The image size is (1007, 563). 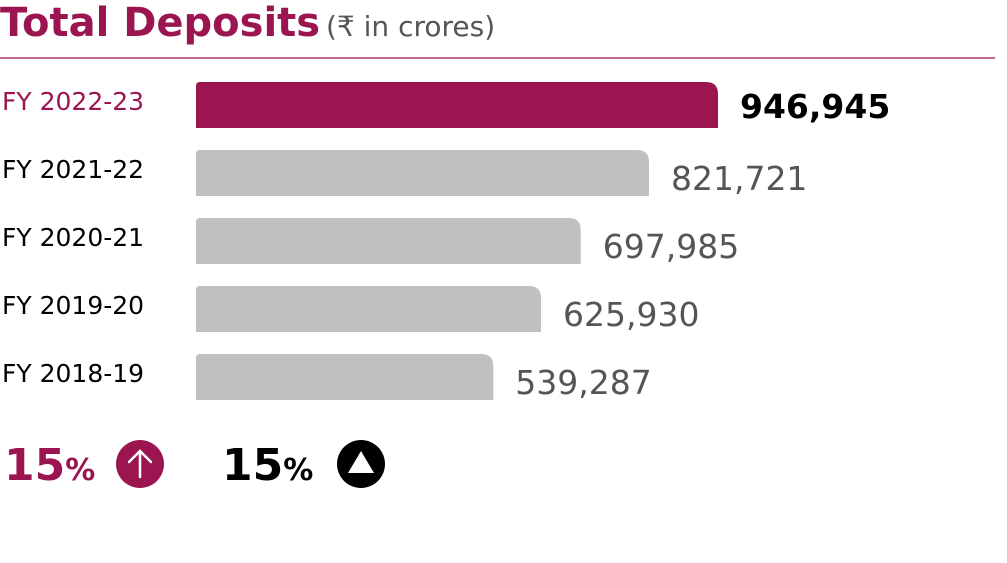 I want to click on value-label: 946,945, so click(x=815, y=106).